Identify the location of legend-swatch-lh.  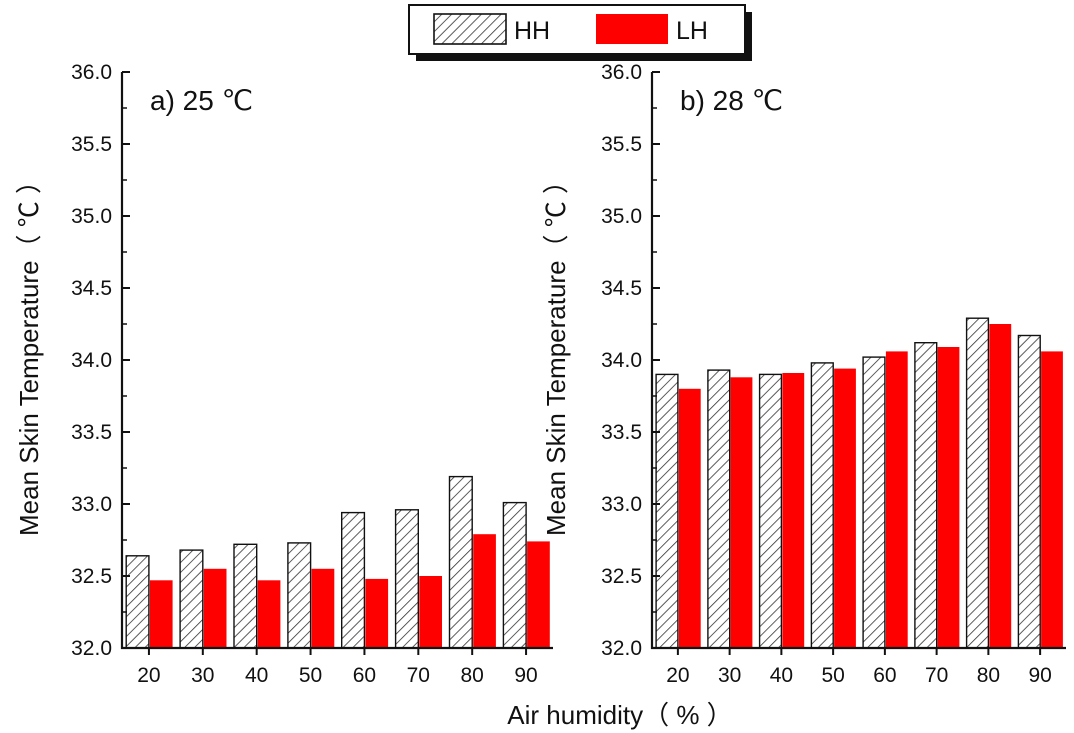
(632, 29).